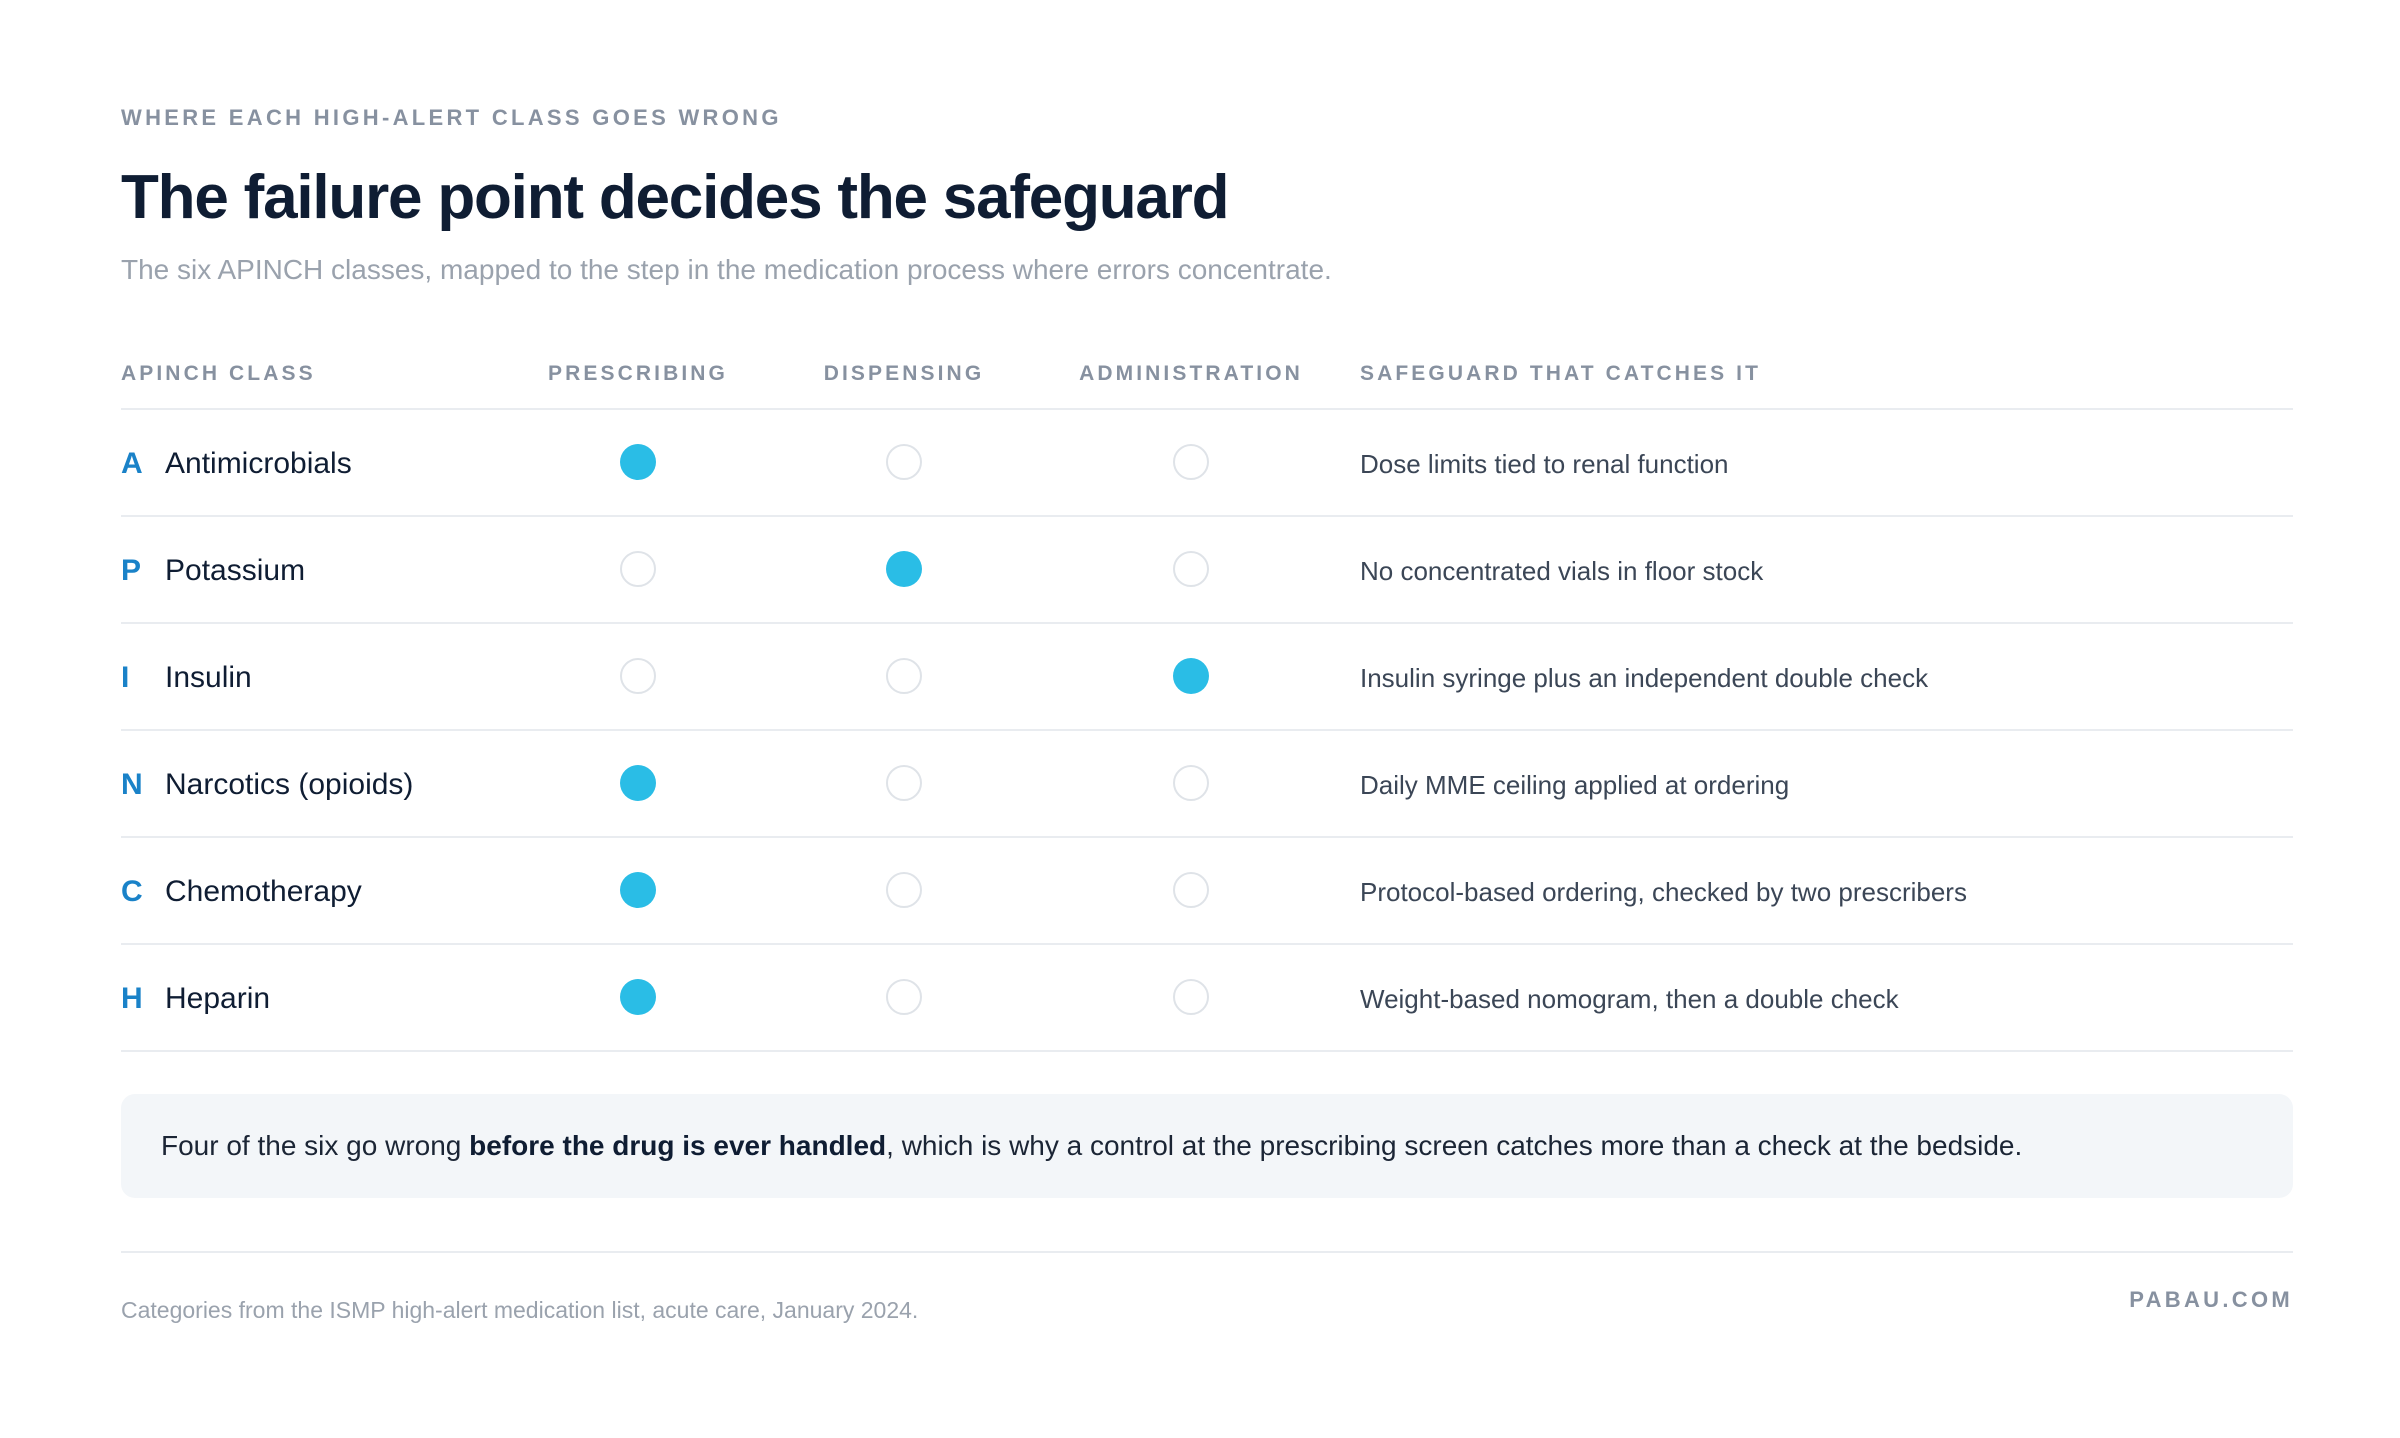 This screenshot has height=1438, width=2400. What do you see at coordinates (2211, 1299) in the screenshot?
I see `brand-mark: PABAU.COM` at bounding box center [2211, 1299].